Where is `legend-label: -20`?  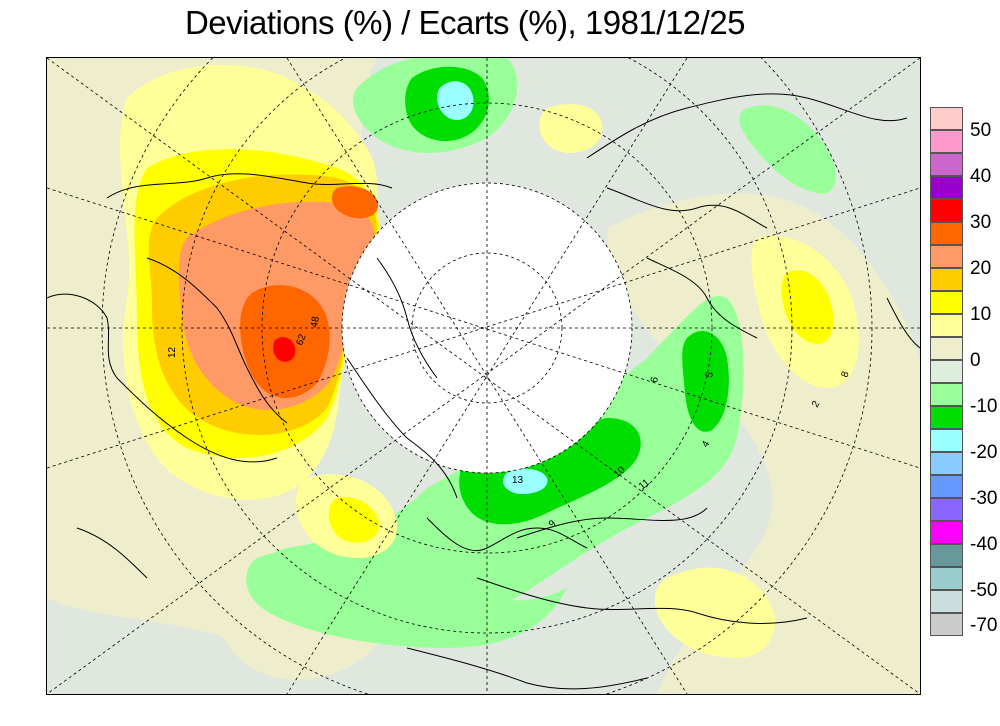 legend-label: -20 is located at coordinates (984, 452).